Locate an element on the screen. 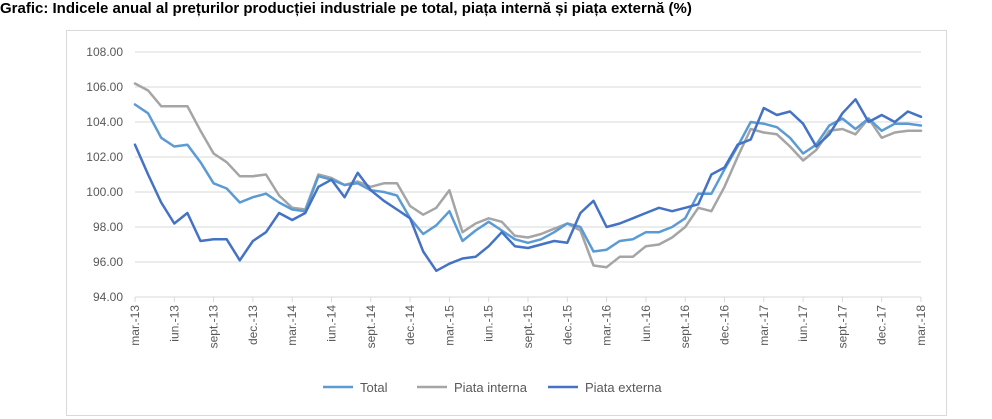  x-tick-label: mar.-16 is located at coordinates (607, 325).